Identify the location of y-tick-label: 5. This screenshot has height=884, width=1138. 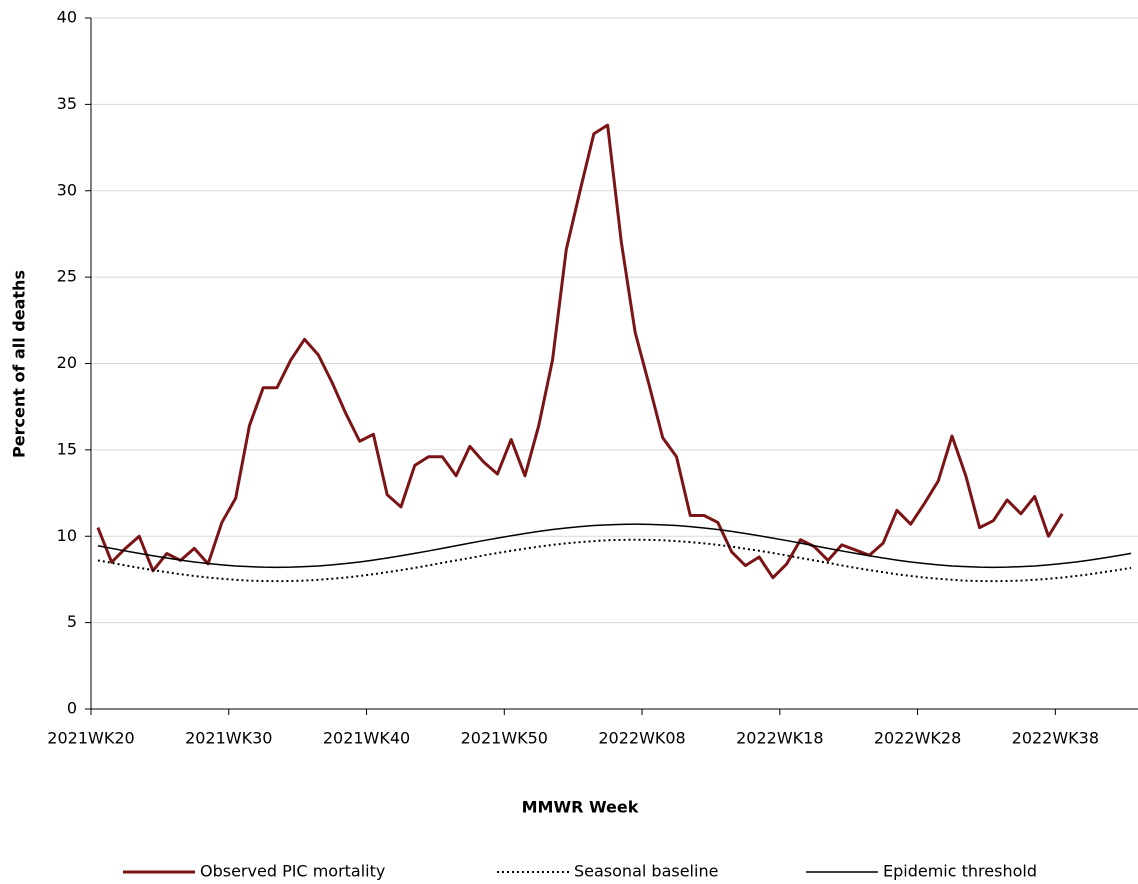
(72, 621).